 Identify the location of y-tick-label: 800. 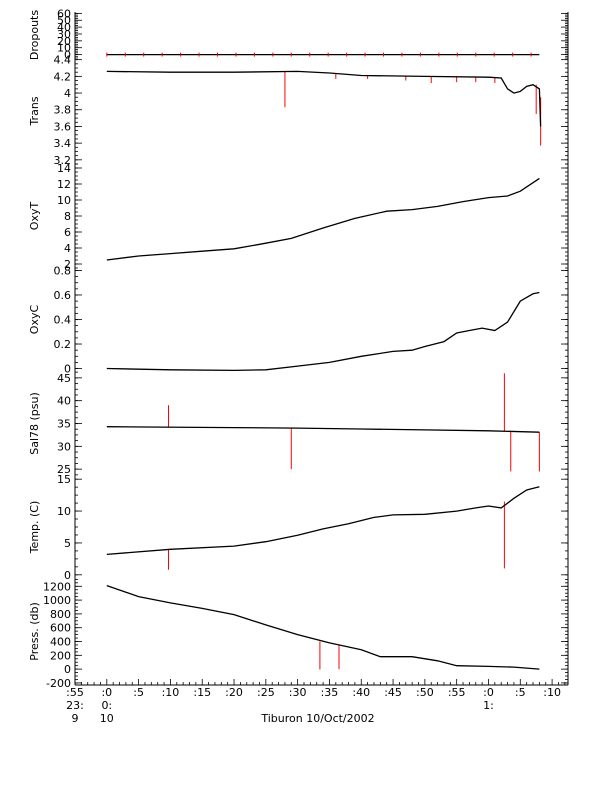
(60, 614).